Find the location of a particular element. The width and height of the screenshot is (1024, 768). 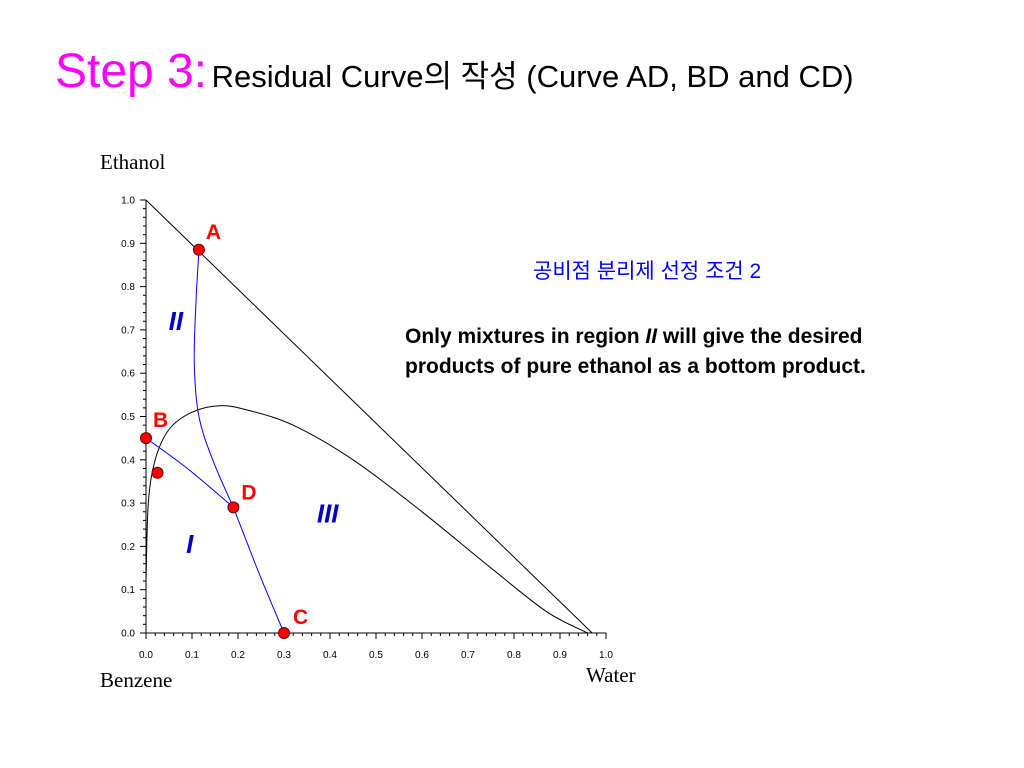

y-tick-label: 0.1 is located at coordinates (128, 590).